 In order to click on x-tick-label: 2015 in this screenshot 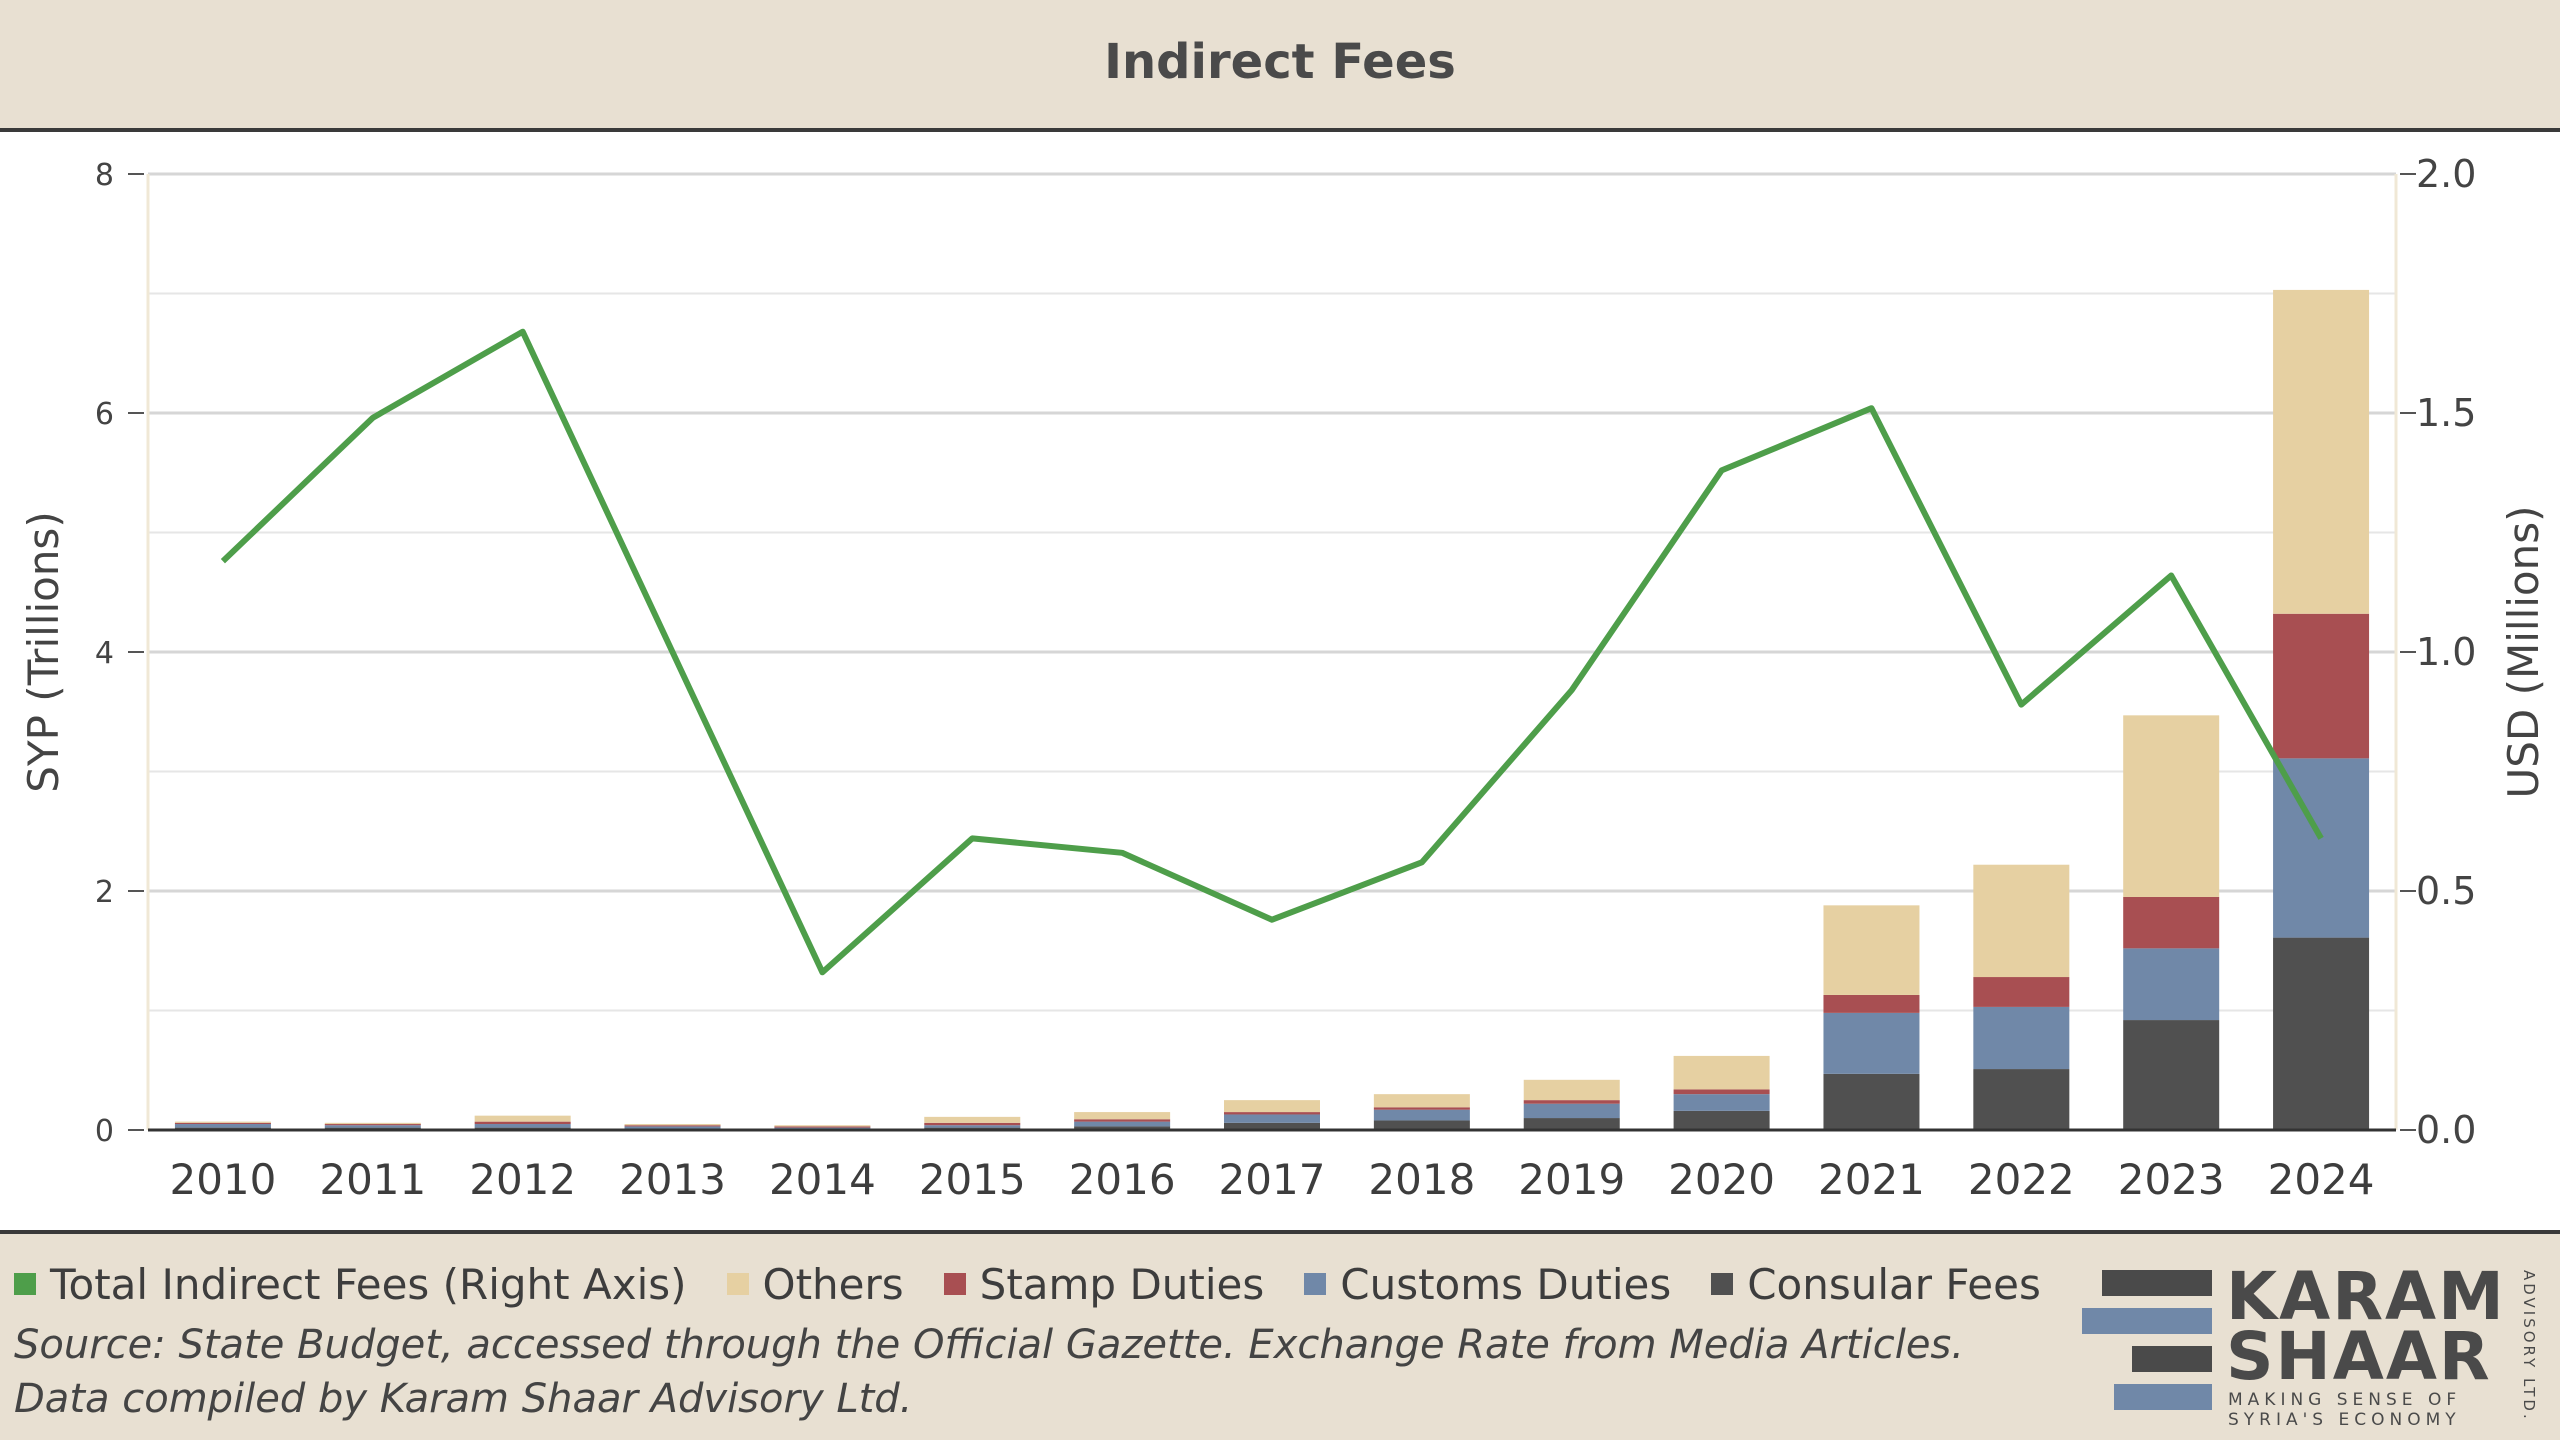, I will do `click(972, 1179)`.